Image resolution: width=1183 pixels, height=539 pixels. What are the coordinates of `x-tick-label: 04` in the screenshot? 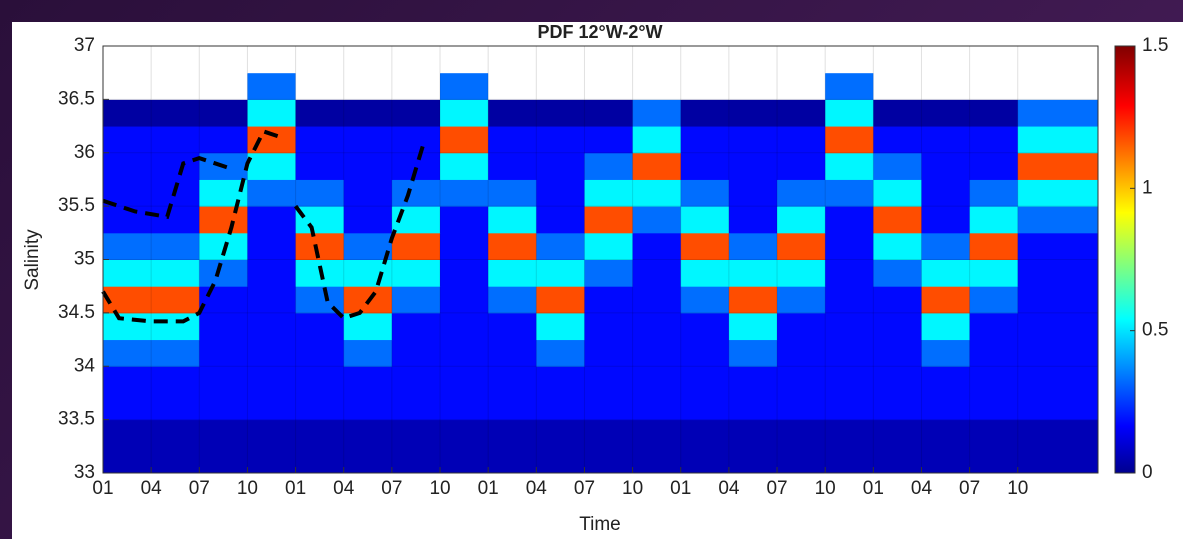 It's located at (152, 488).